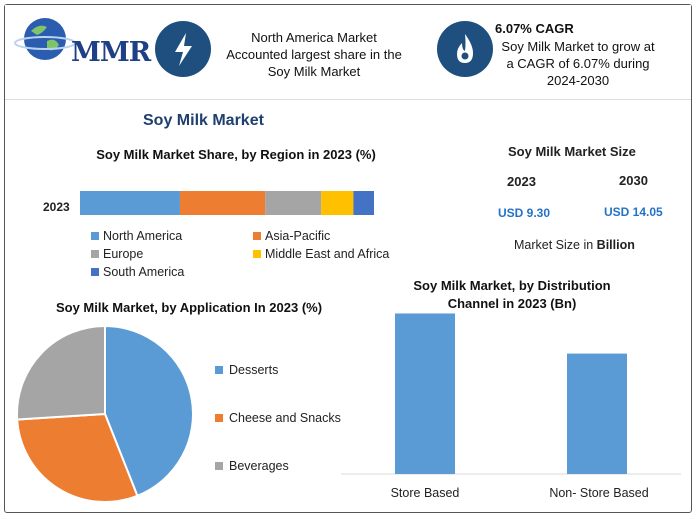 This screenshot has height=517, width=696. What do you see at coordinates (633, 180) in the screenshot?
I see `size-year-2030: 2030` at bounding box center [633, 180].